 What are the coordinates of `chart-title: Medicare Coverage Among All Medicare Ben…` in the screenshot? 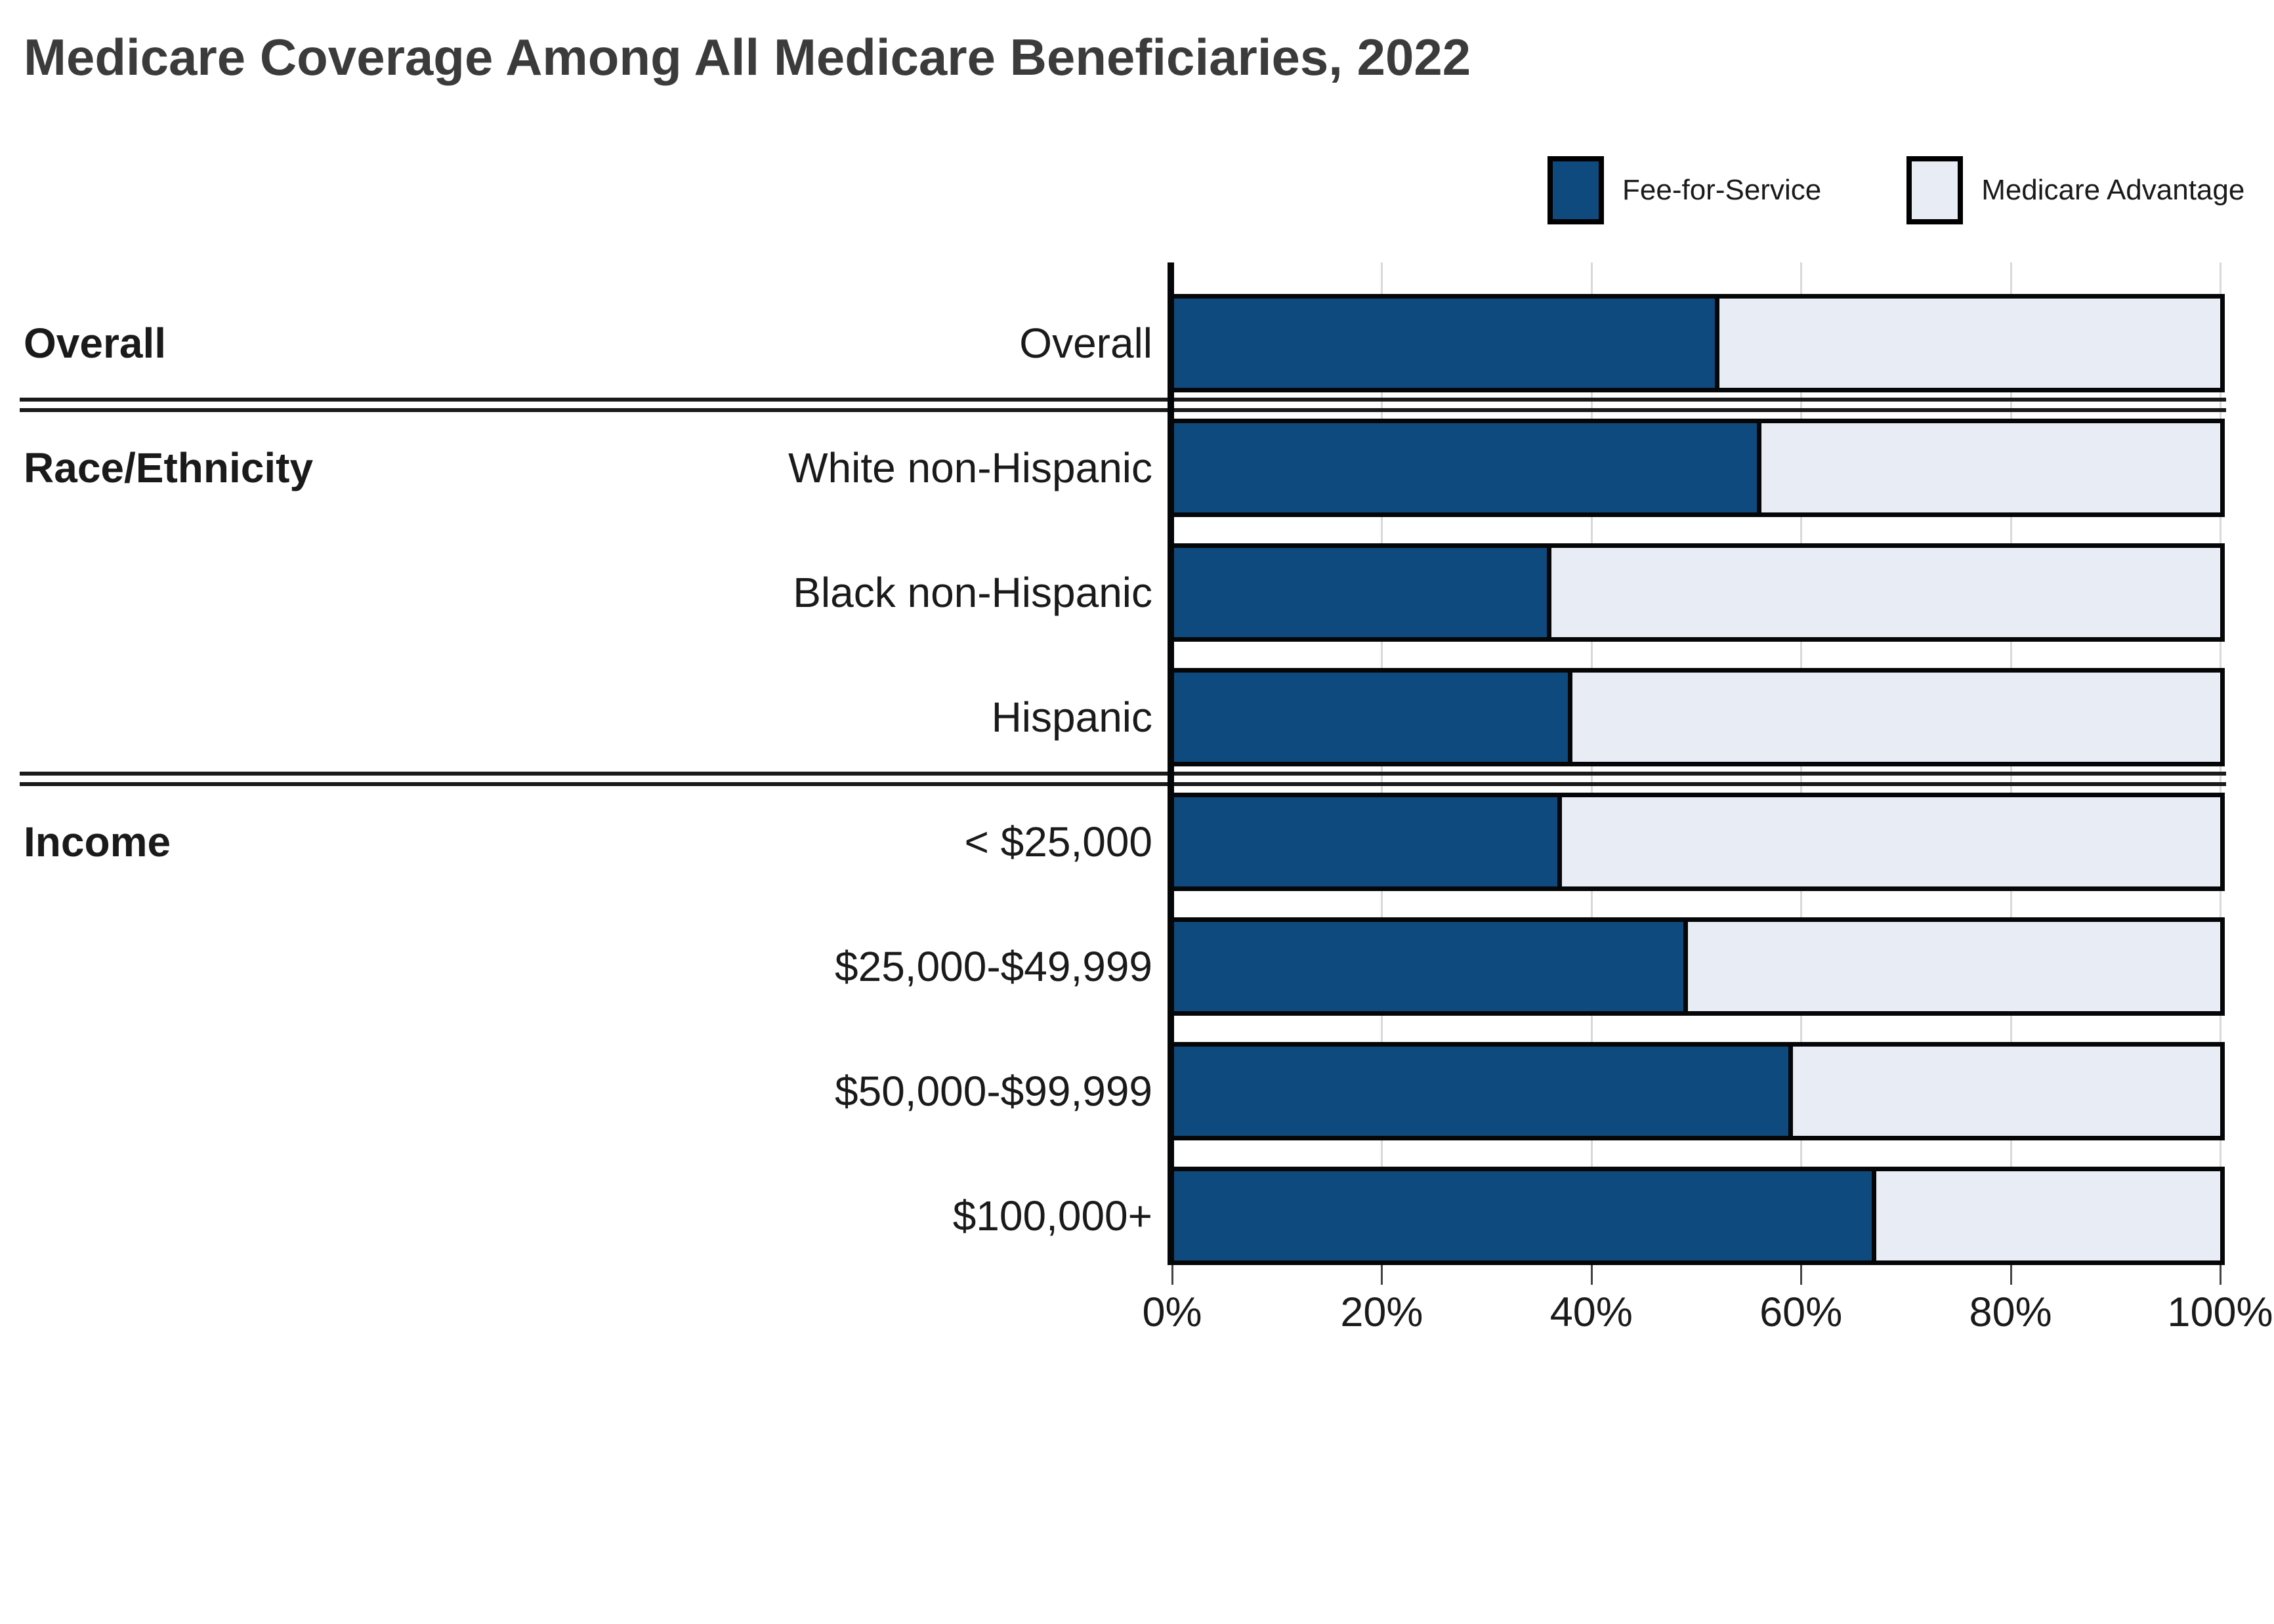 It's located at (747, 57).